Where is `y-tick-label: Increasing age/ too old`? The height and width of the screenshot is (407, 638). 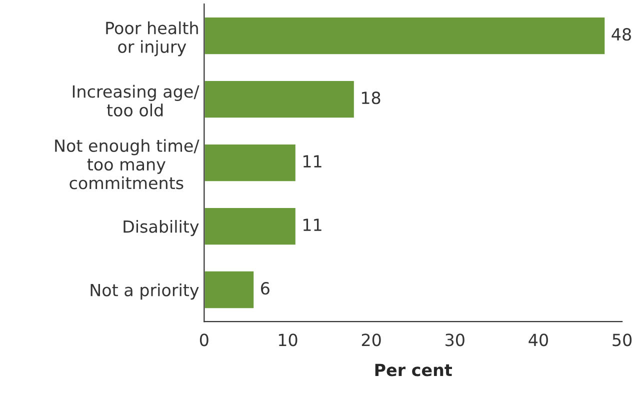 y-tick-label: Increasing age/ too old is located at coordinates (136, 100).